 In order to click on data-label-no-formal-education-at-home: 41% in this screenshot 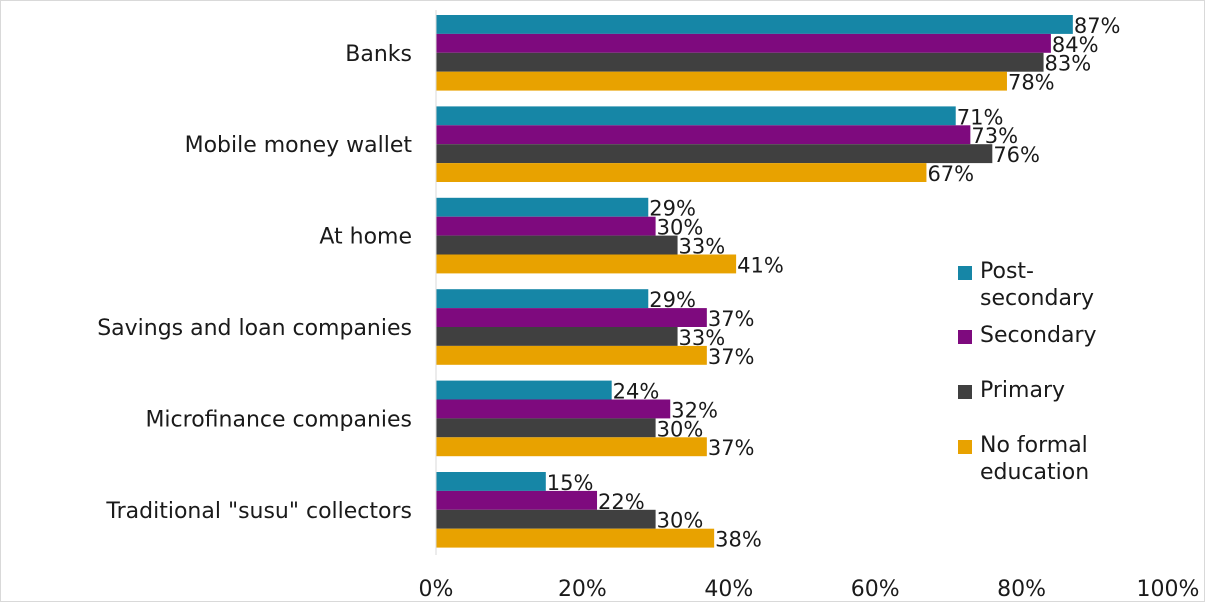, I will do `click(760, 265)`.